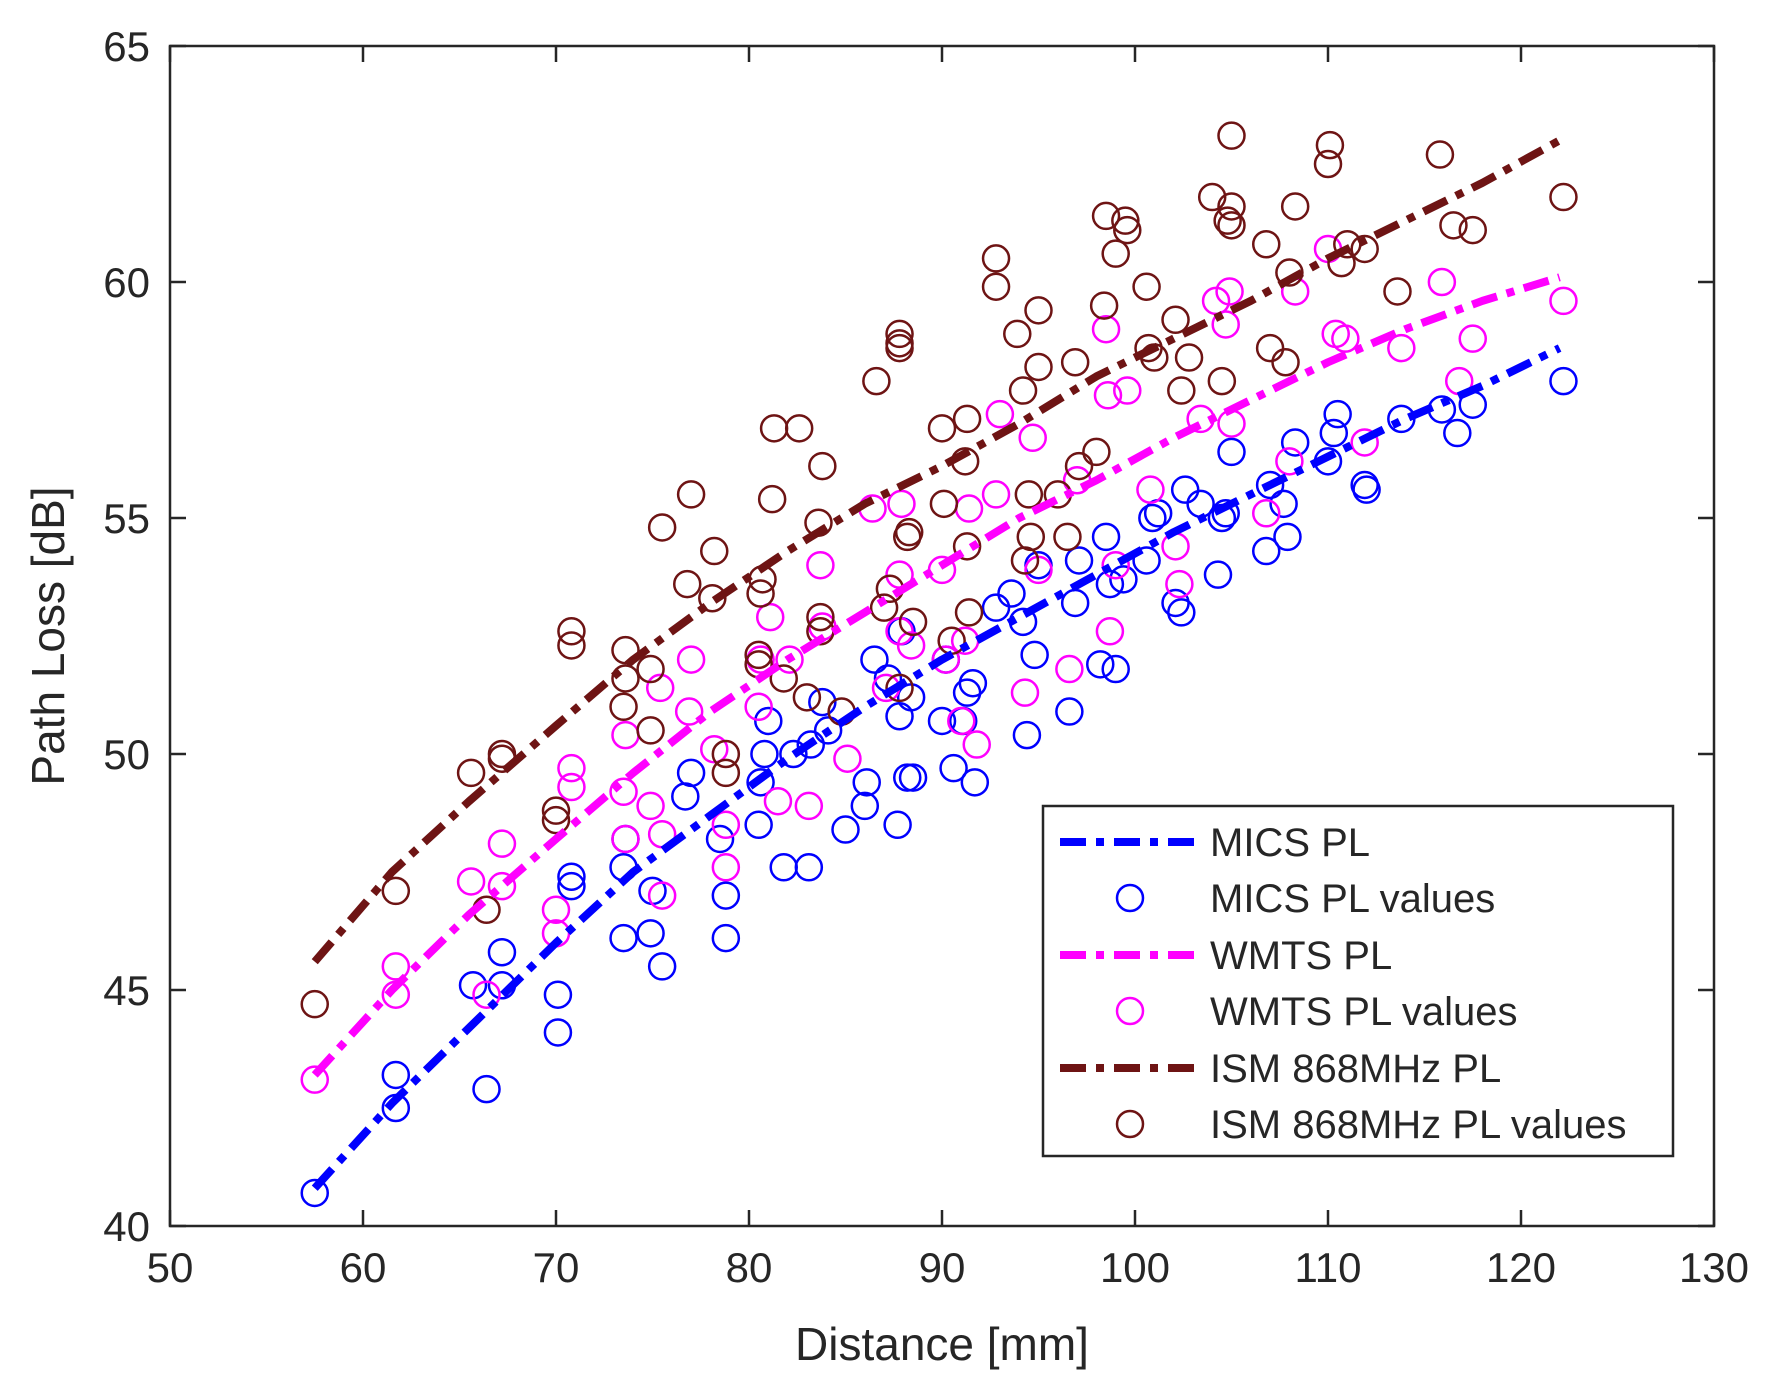 This screenshot has width=1773, height=1390. I want to click on x-tick-label: 60, so click(363, 1267).